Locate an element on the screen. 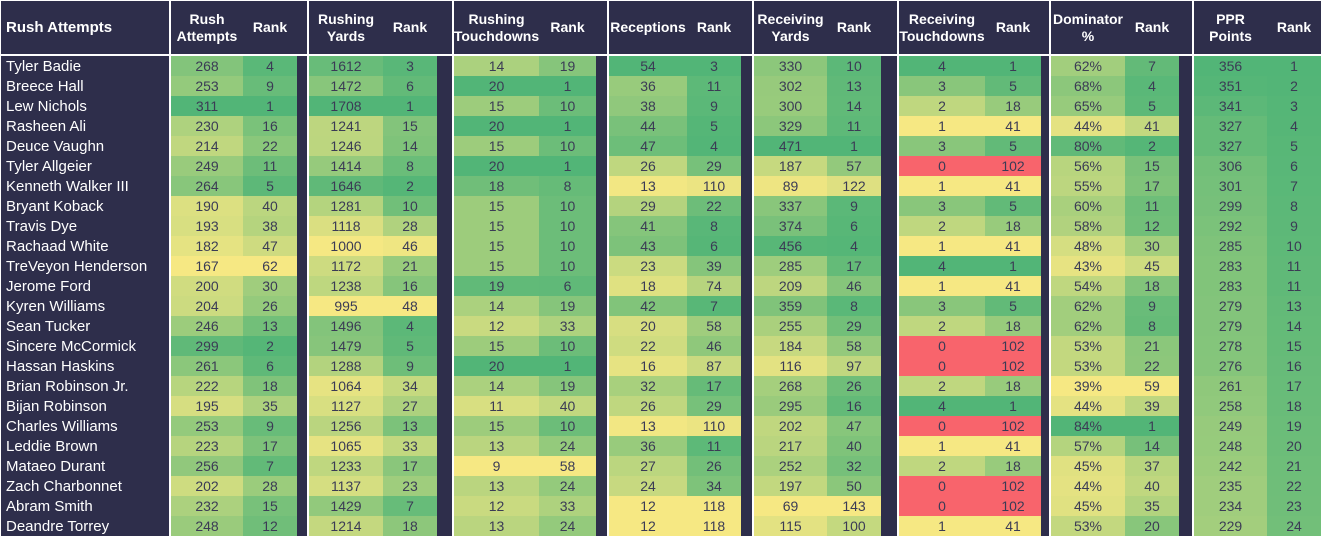 The image size is (1322, 537). stat-rank-cell-rush_attempts: 4 is located at coordinates (270, 66).